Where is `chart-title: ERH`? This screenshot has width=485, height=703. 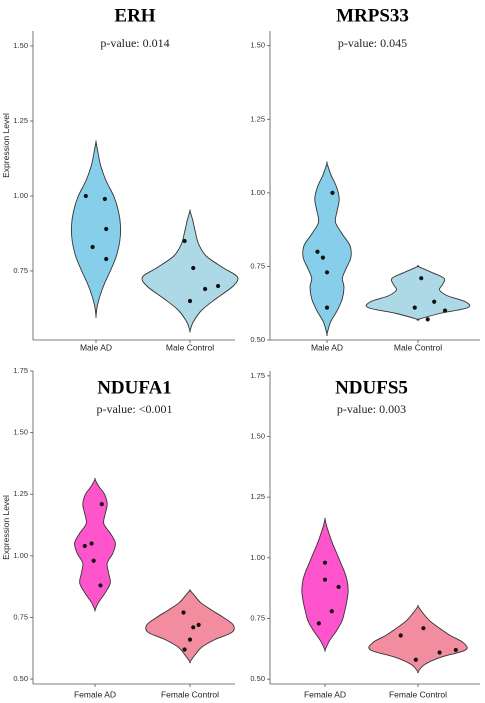
chart-title: ERH is located at coordinates (134, 15).